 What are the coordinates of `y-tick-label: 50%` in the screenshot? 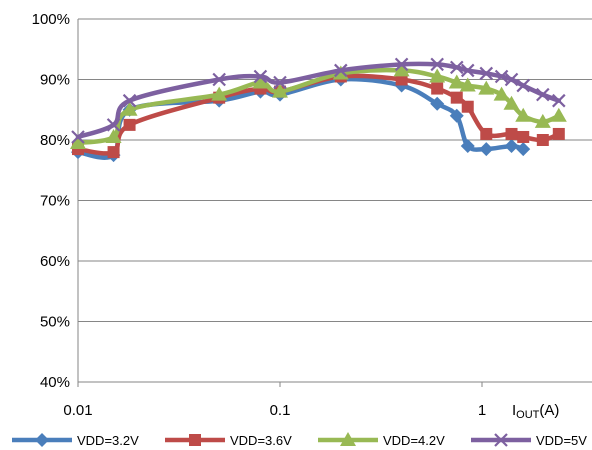 It's located at (55, 322).